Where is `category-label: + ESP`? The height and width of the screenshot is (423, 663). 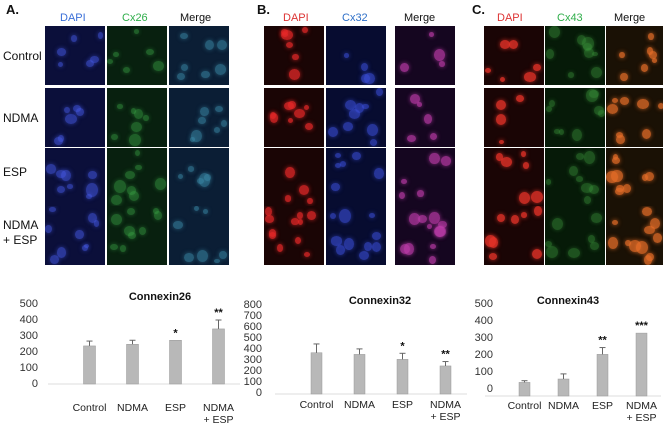
category-label: + ESP is located at coordinates (218, 418).